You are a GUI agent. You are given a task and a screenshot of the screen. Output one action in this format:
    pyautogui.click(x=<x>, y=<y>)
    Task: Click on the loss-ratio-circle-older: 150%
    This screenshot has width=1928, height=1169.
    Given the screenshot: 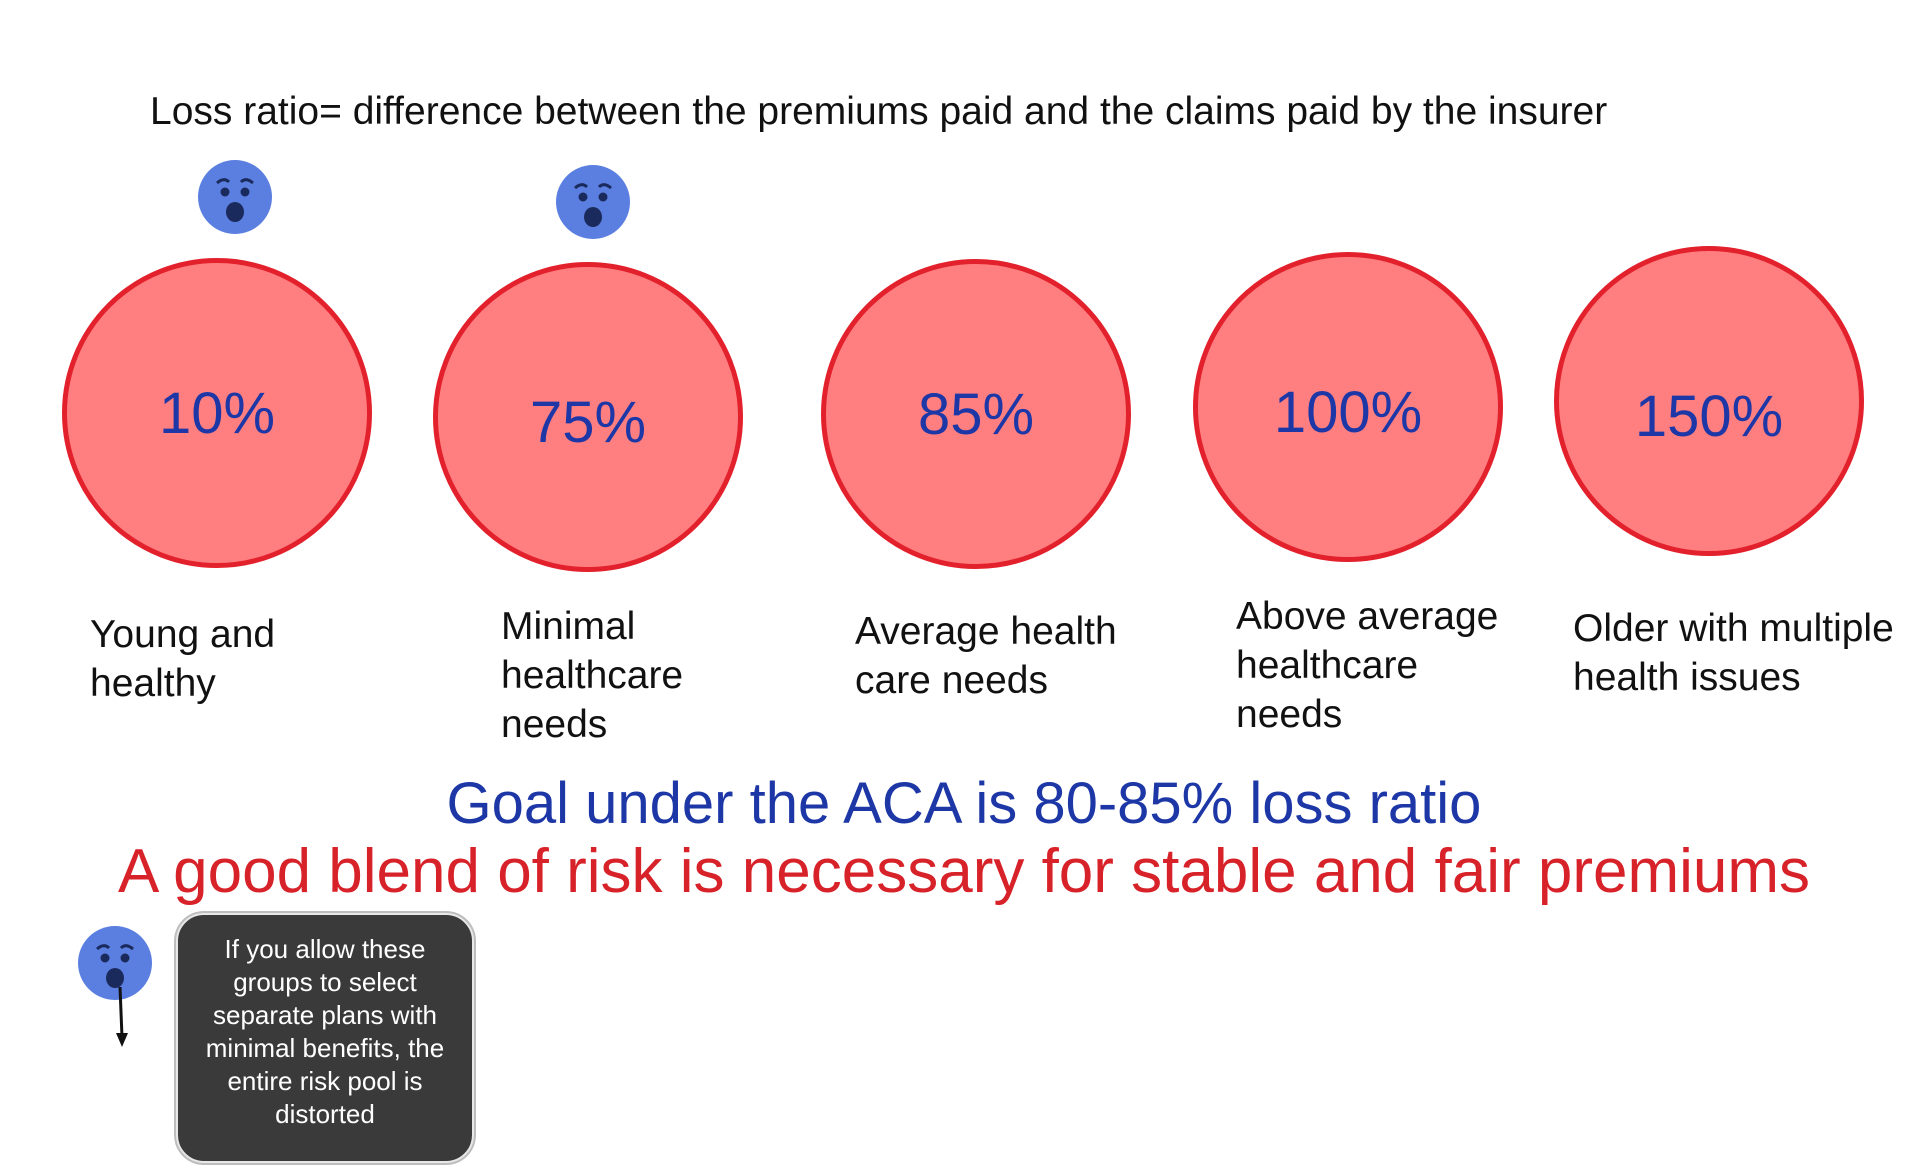 What is the action you would take?
    pyautogui.click(x=1709, y=401)
    